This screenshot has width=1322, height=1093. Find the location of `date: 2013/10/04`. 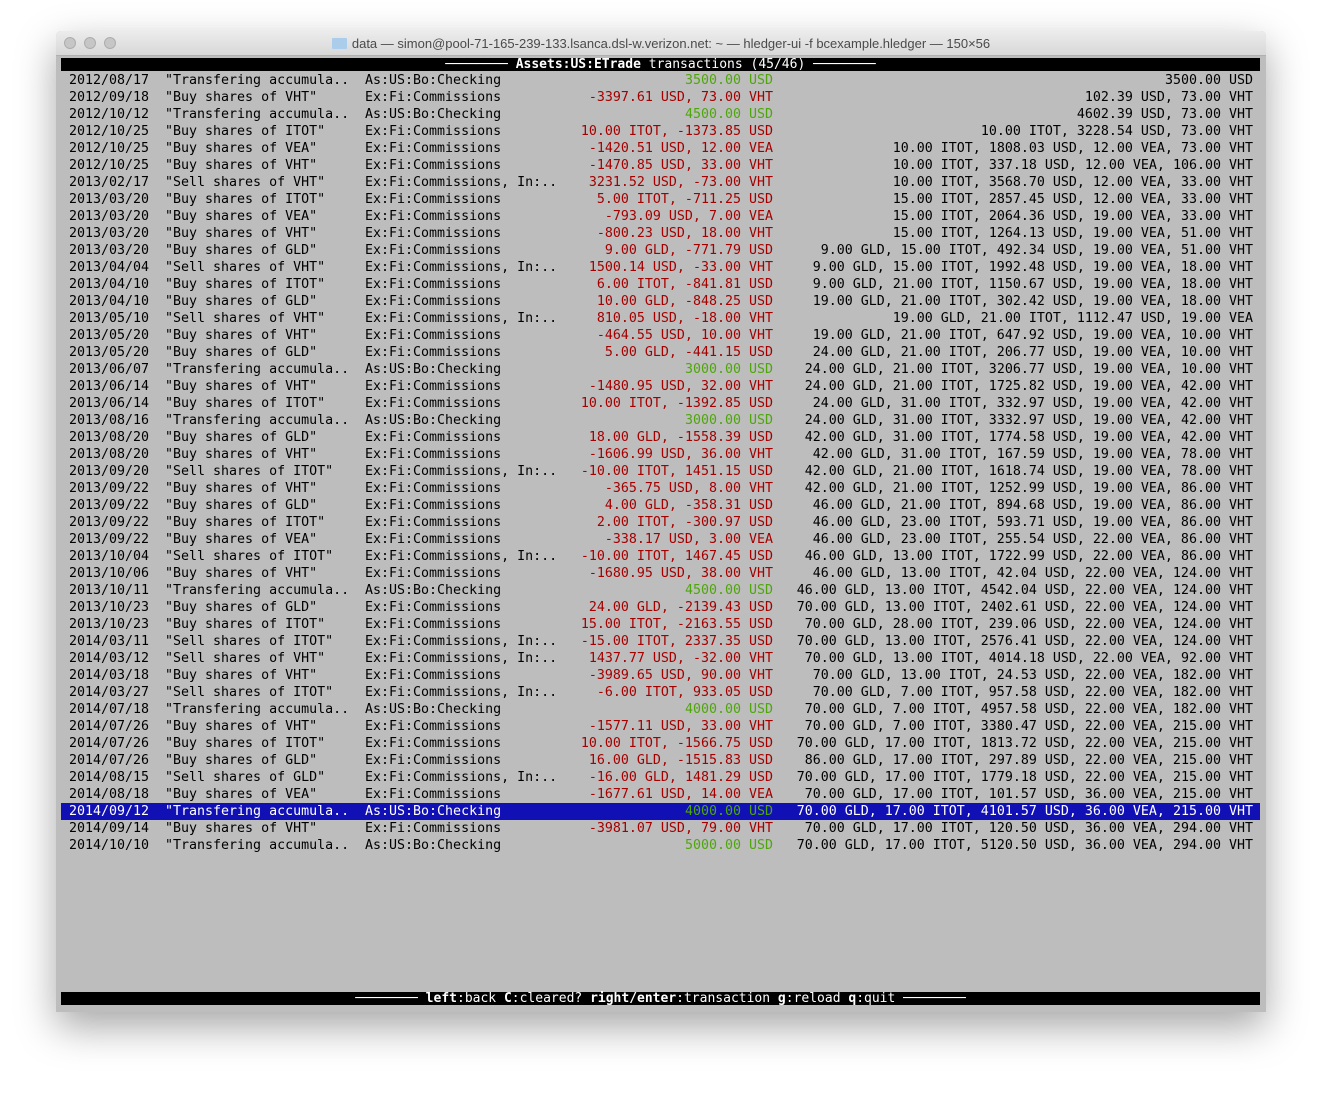

date: 2013/10/04 is located at coordinates (109, 556).